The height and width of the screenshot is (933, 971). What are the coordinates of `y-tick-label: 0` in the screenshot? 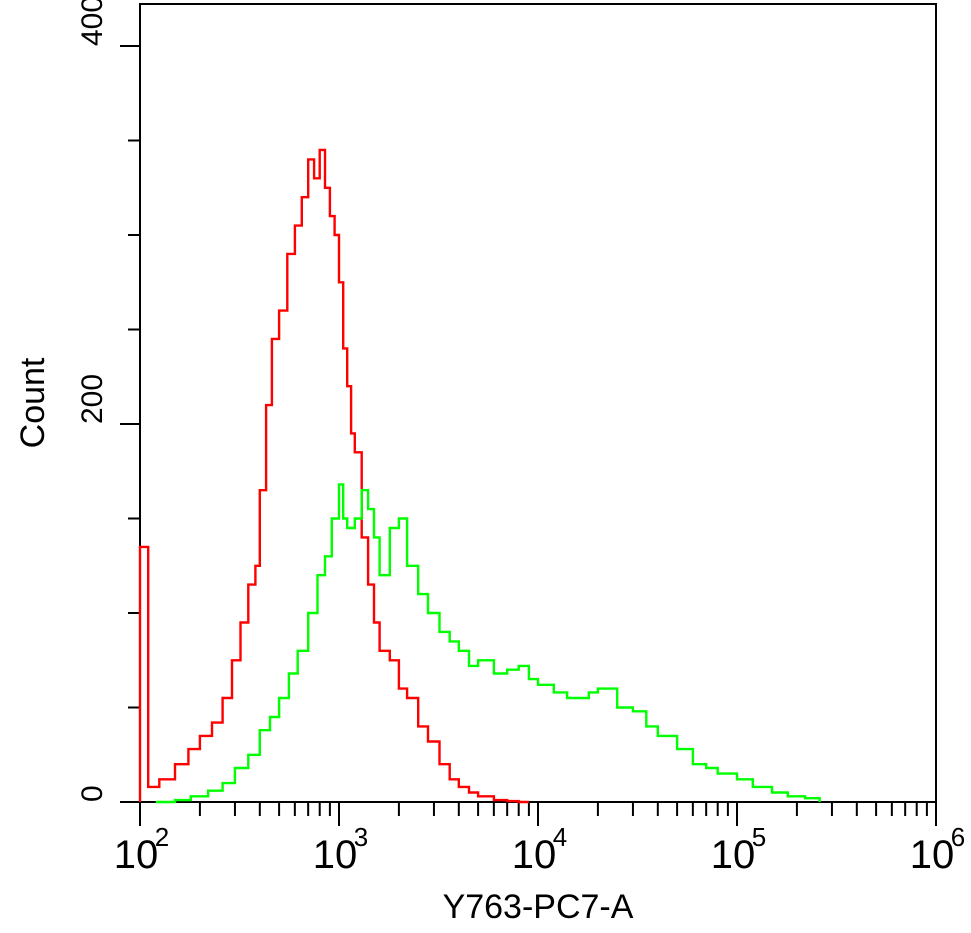 It's located at (92, 793).